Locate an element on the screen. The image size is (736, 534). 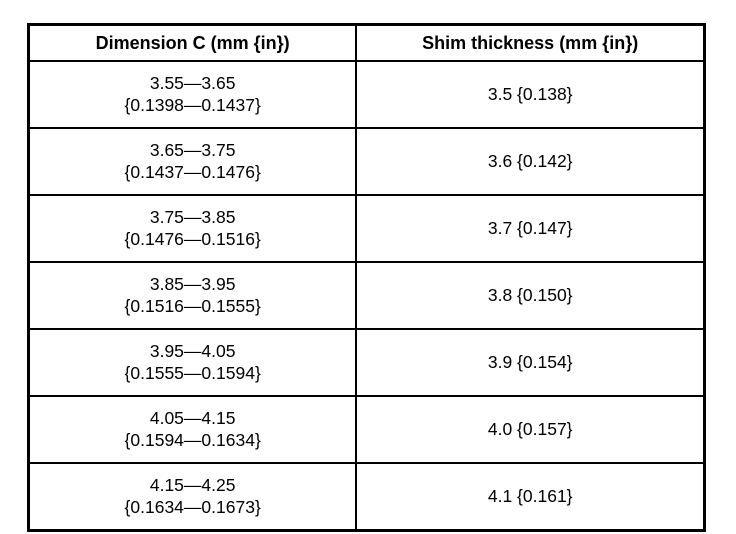
dimension-c-cell: 3.95—4.05 {0.1555—0.1594} is located at coordinates (192, 362).